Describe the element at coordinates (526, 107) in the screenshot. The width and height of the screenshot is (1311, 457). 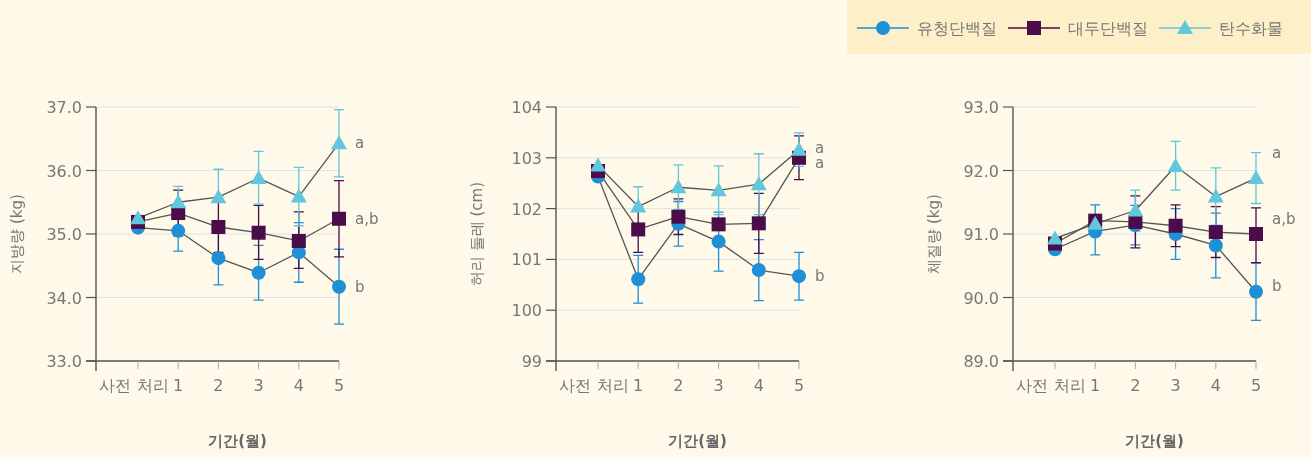
I see `y-tick-label: 104` at that location.